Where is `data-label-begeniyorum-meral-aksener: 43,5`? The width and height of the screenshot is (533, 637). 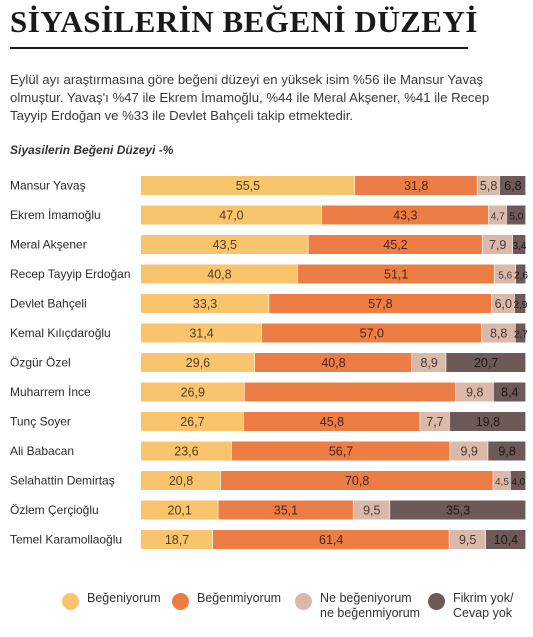
data-label-begeniyorum-meral-aksener: 43,5 is located at coordinates (225, 245).